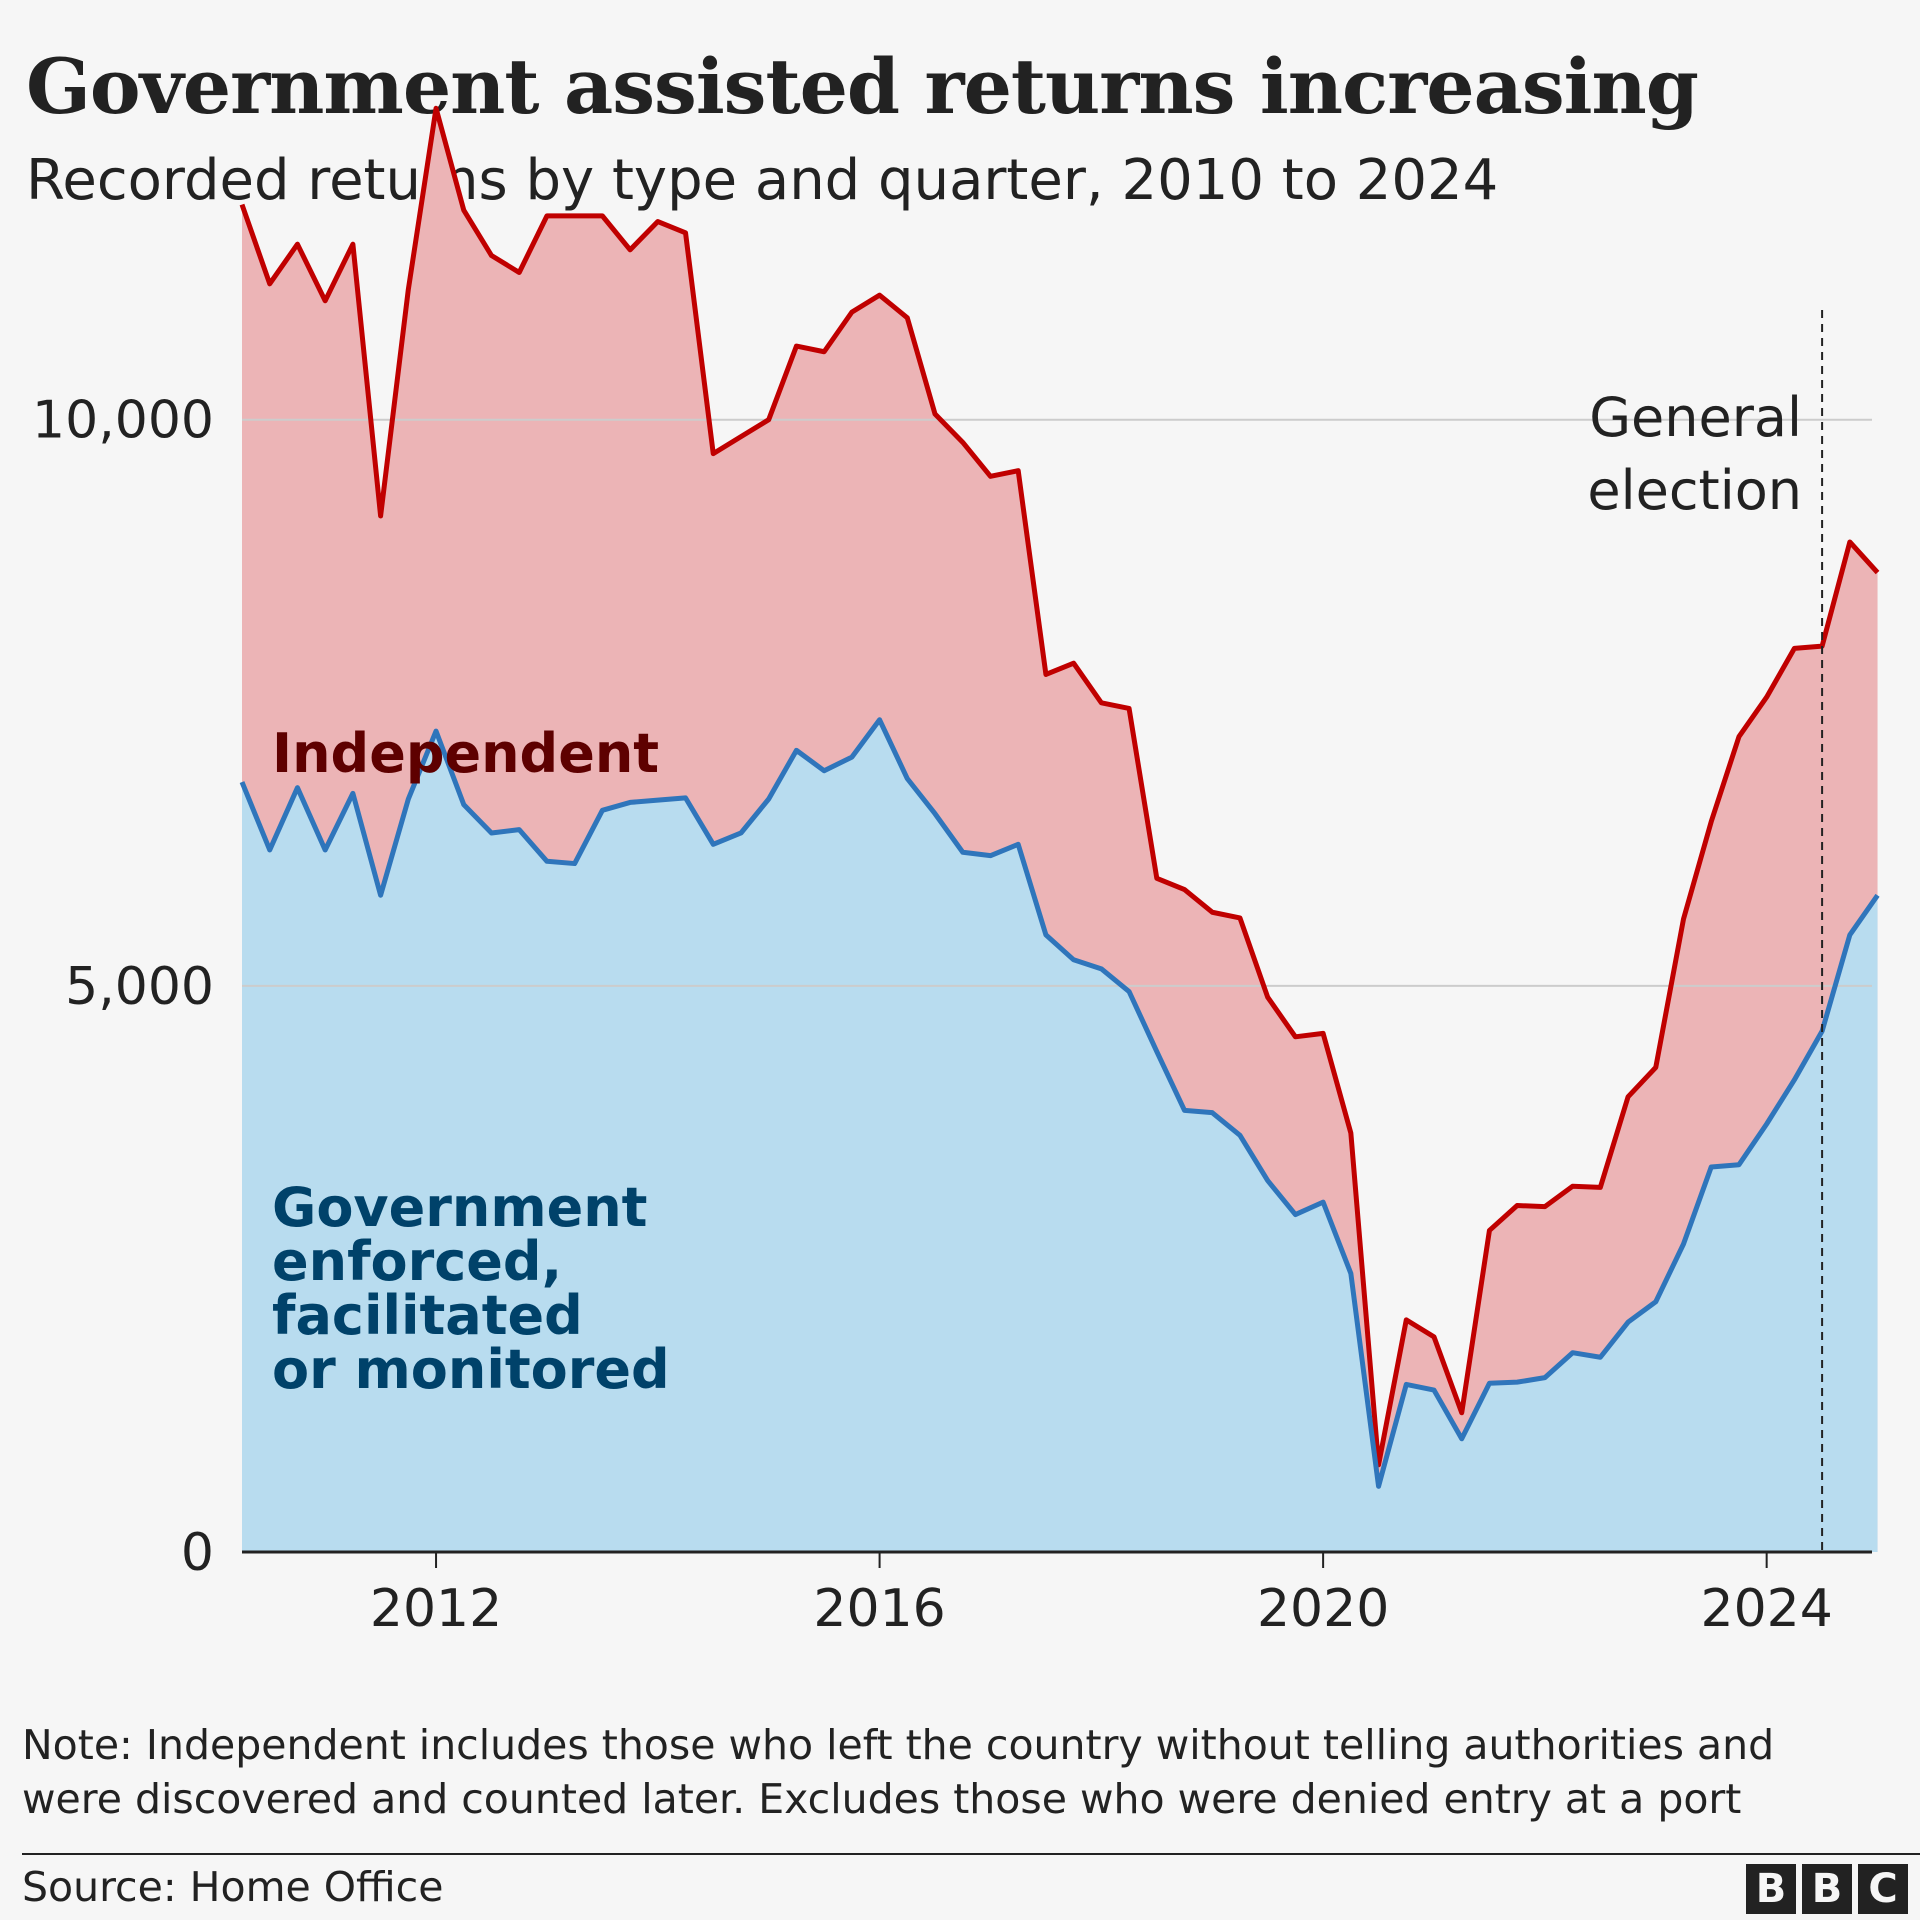  Describe the element at coordinates (197, 1553) in the screenshot. I see `y-tick-label-0: 0` at that location.